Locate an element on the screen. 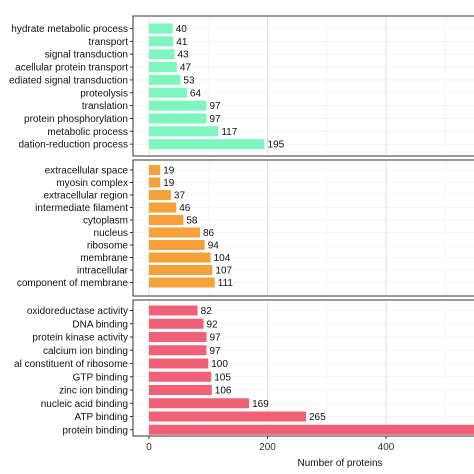  data-label: 107 is located at coordinates (223, 271).